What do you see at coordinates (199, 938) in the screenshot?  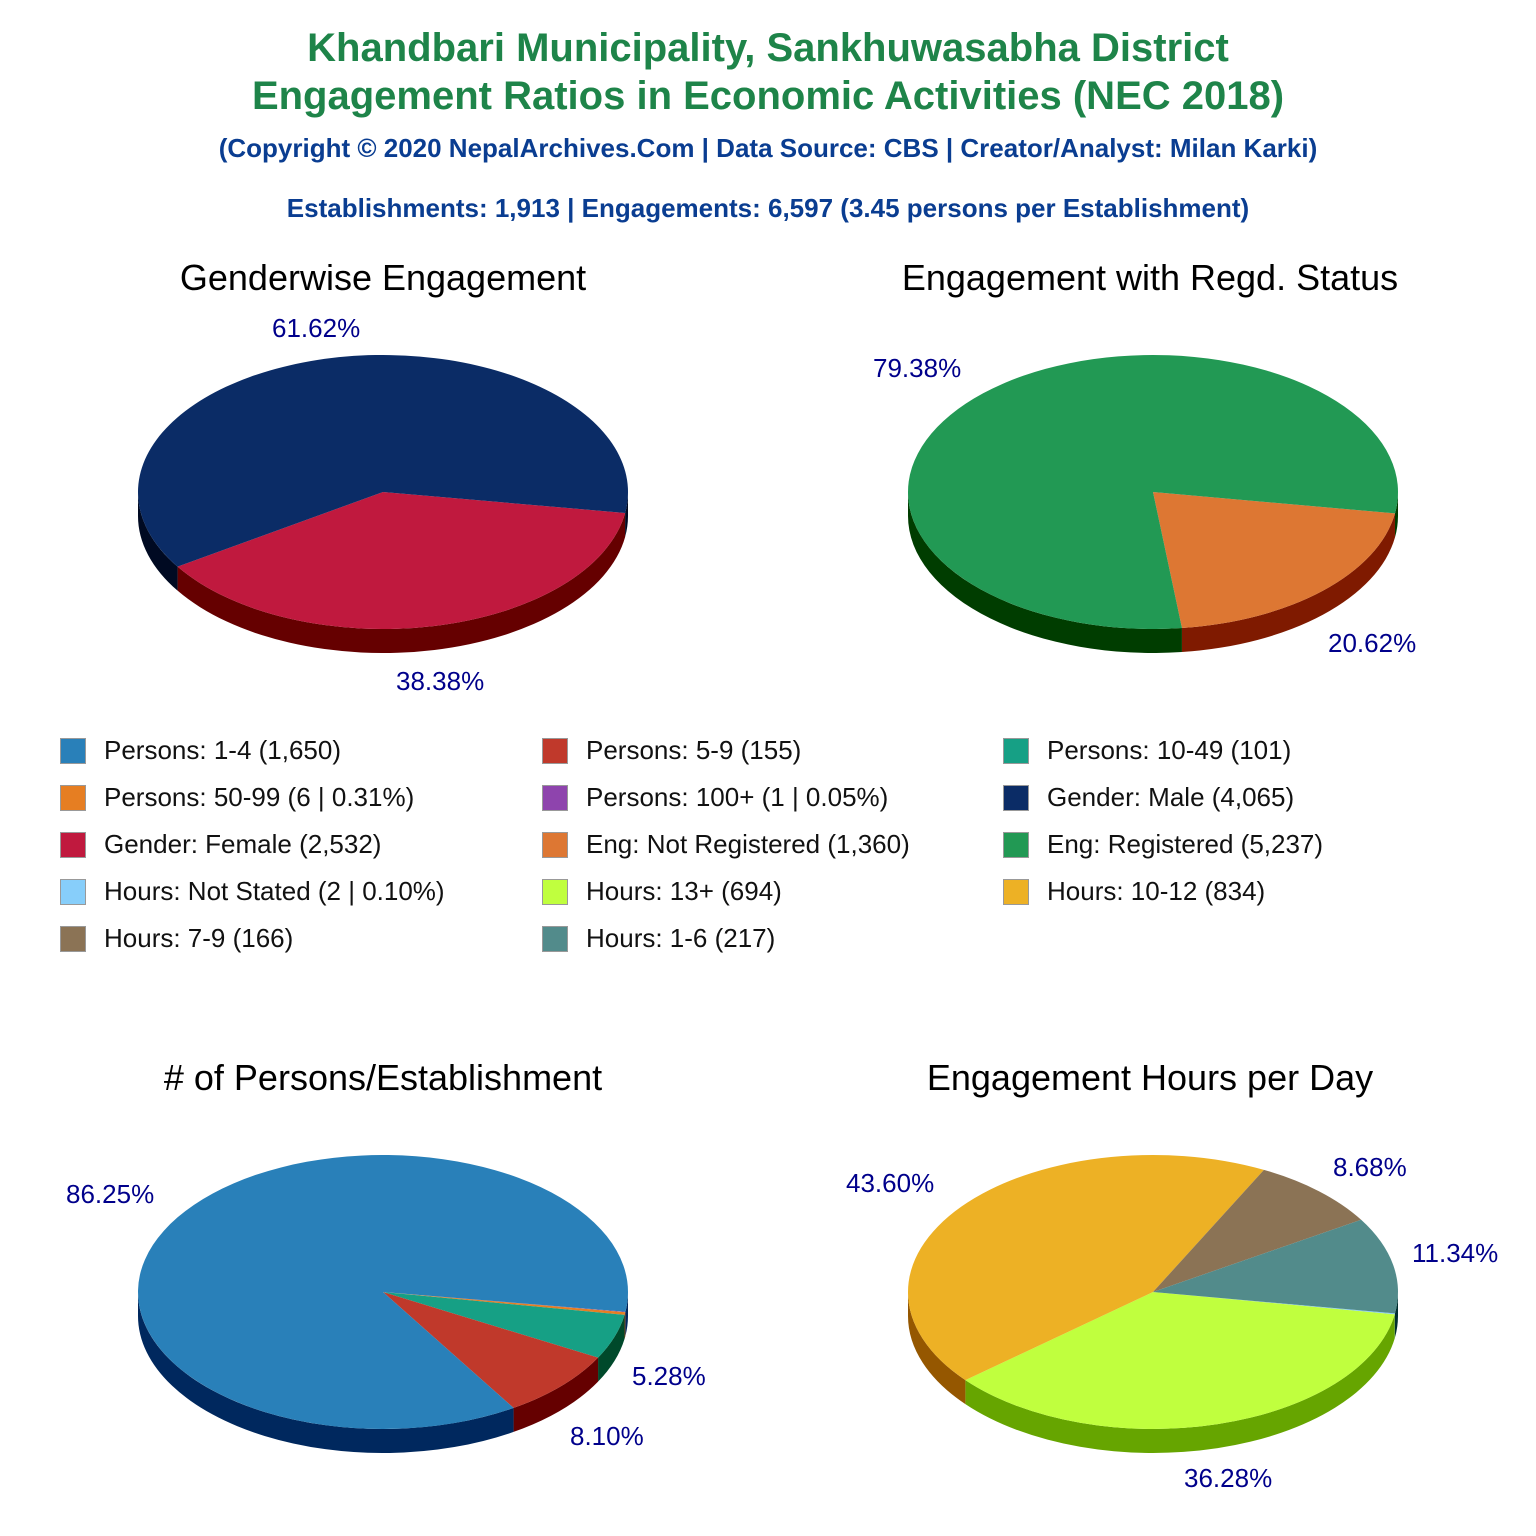 I see `legend-label: Hours: 7-9 (166)` at bounding box center [199, 938].